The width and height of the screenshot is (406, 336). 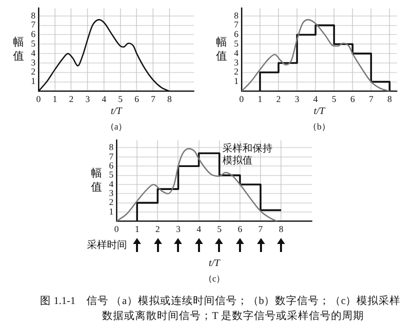 What do you see at coordinates (214, 279) in the screenshot?
I see `text: （c）` at bounding box center [214, 279].